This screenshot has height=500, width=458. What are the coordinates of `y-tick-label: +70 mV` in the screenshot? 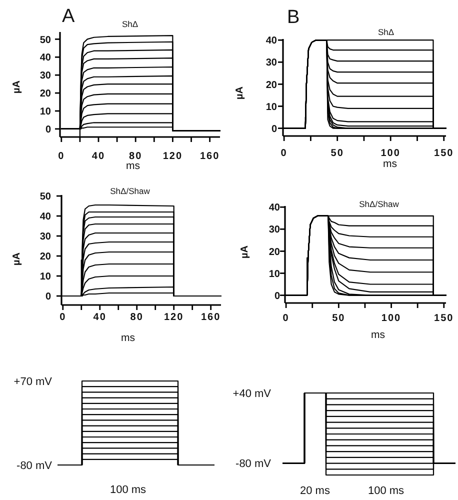 It's located at (33, 382).